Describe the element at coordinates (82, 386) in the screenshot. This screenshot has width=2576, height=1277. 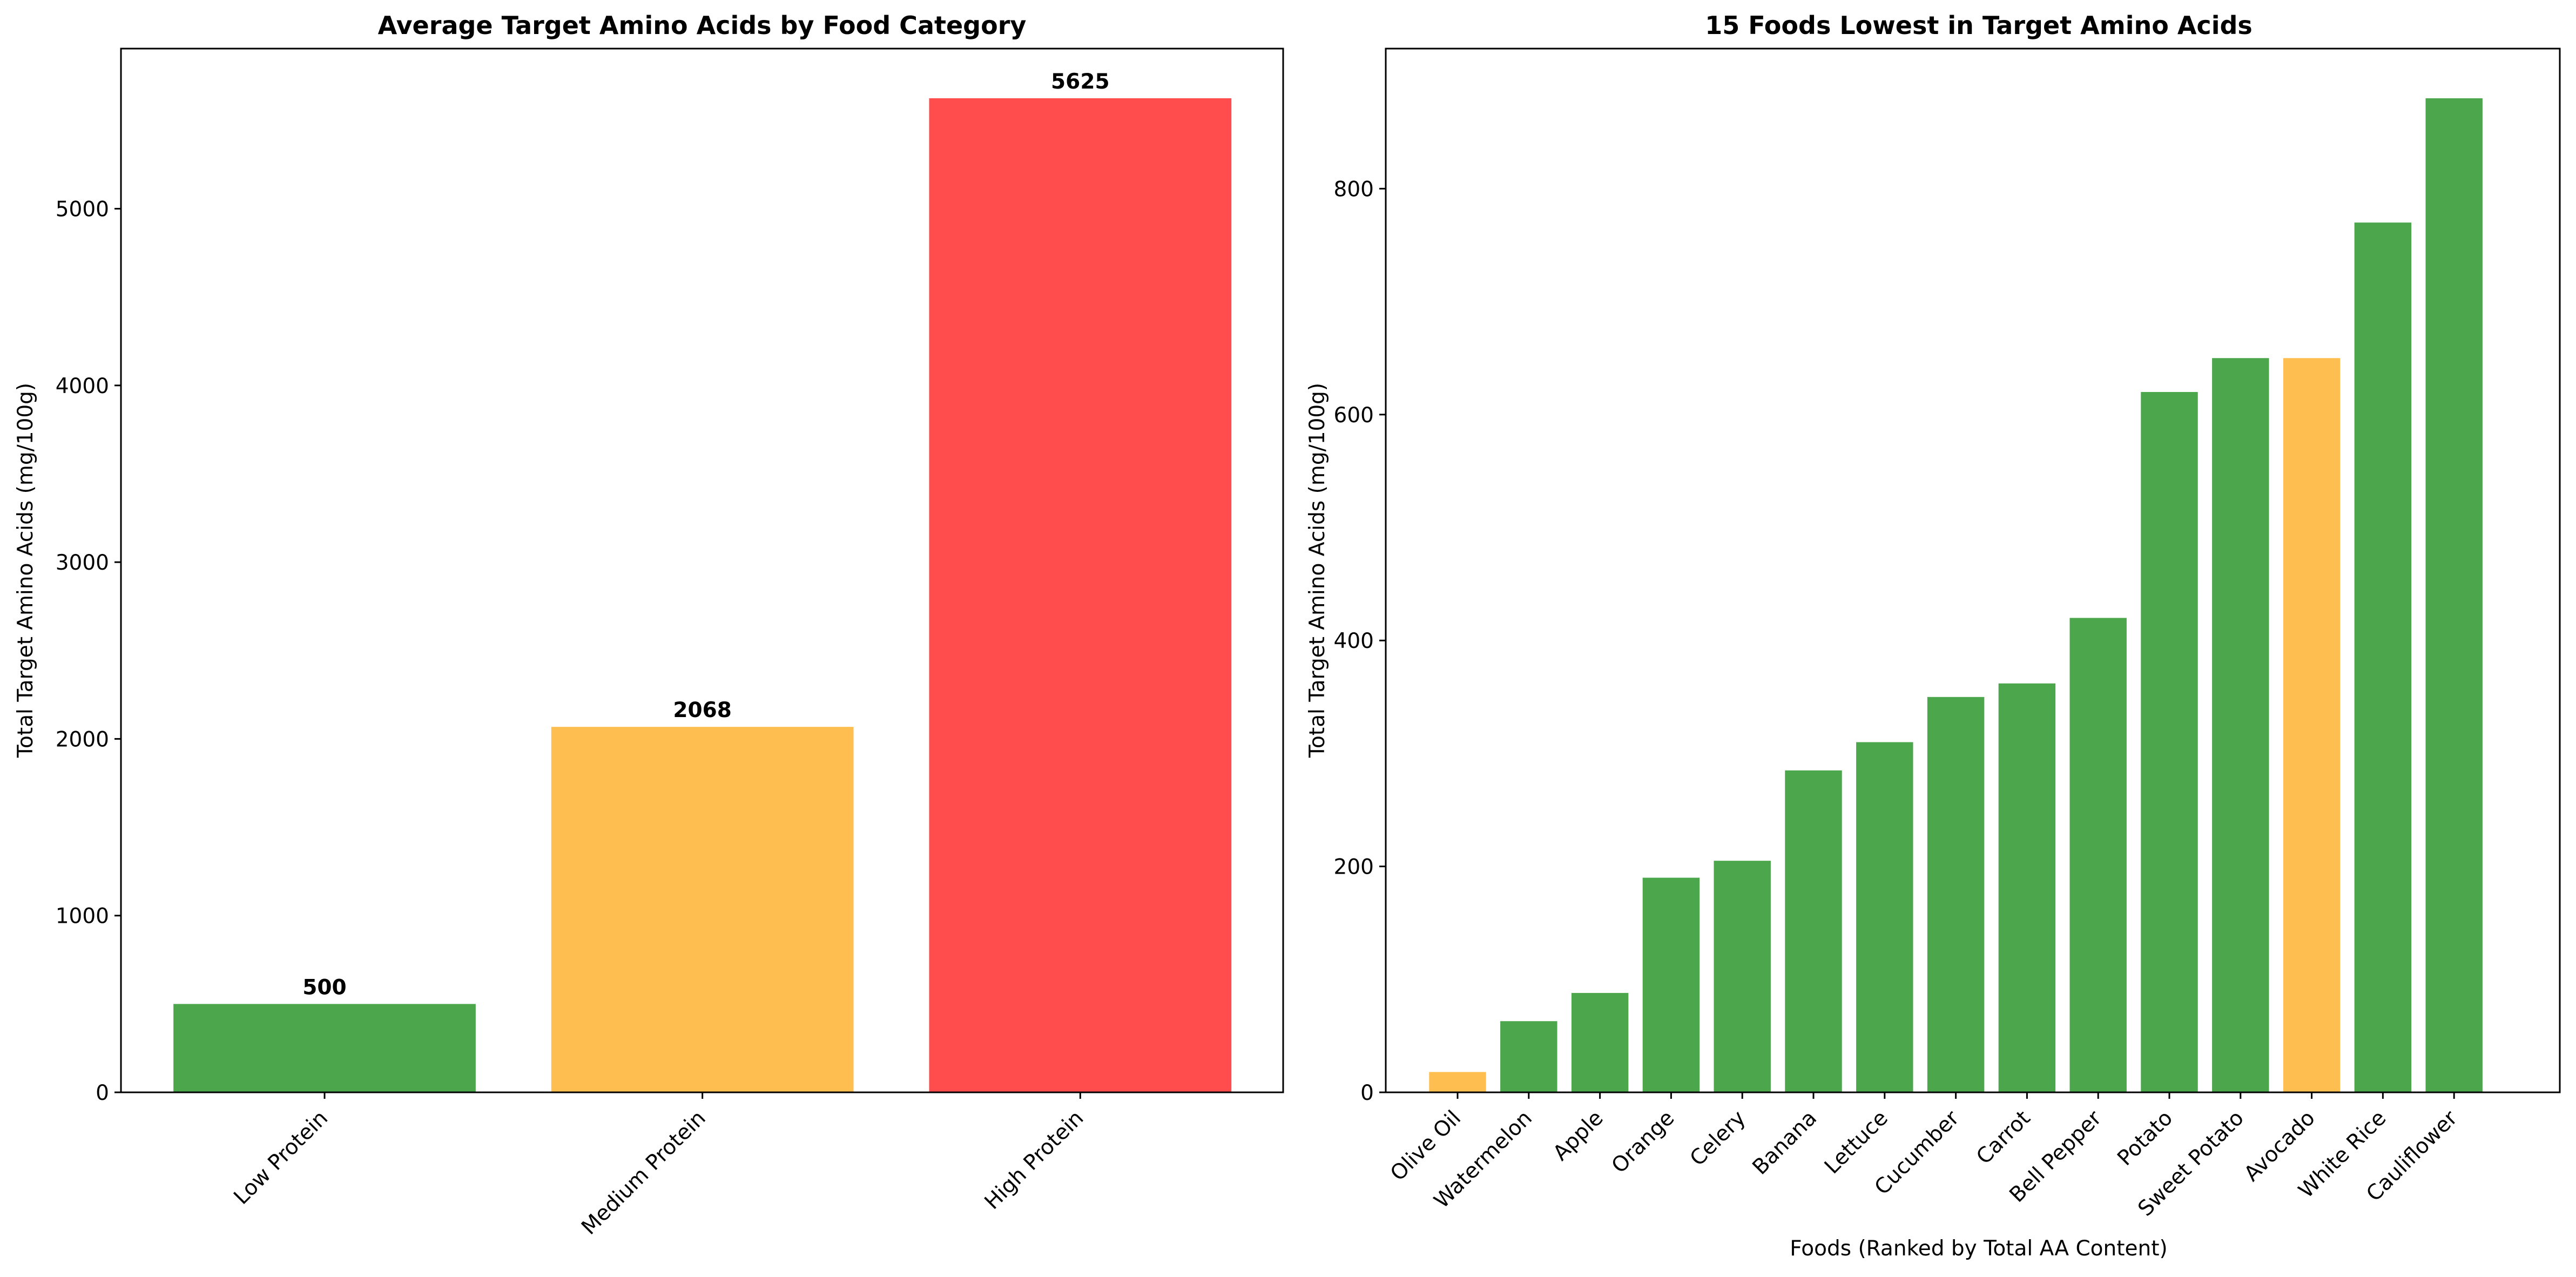
I see `y-tick-label: 4000` at that location.